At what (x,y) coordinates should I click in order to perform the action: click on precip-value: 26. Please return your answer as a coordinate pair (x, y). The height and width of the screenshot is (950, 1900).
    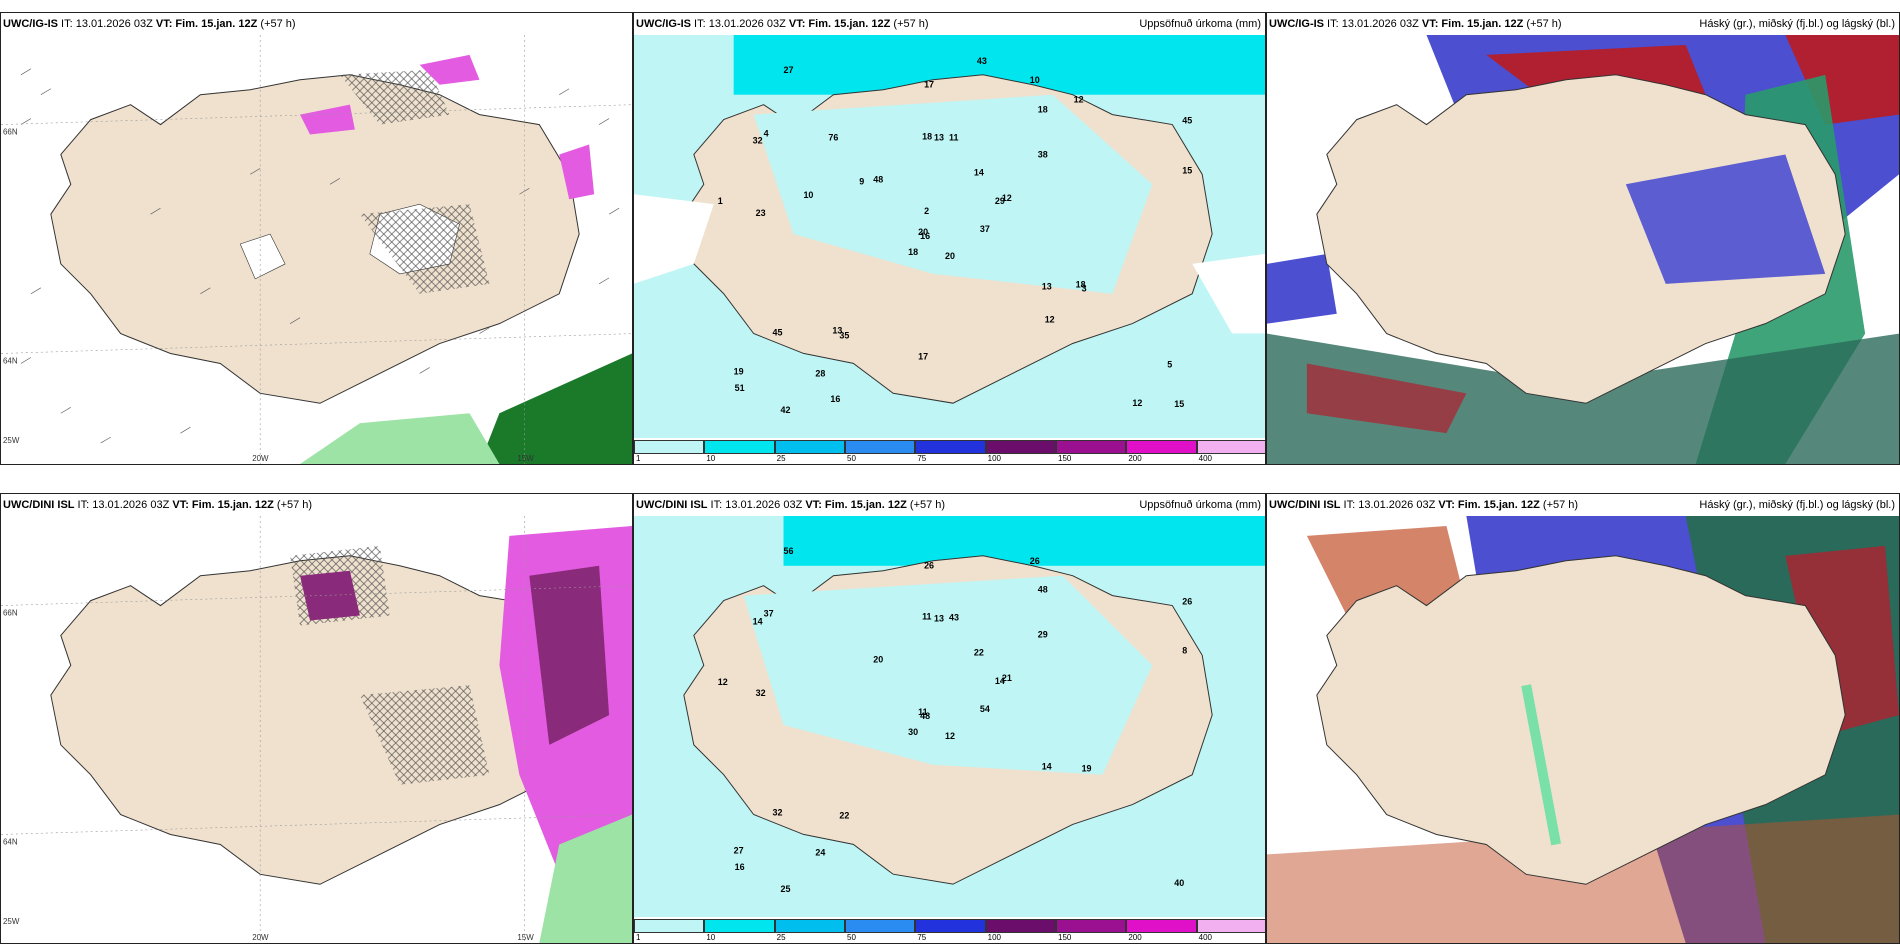
    Looking at the image, I should click on (1187, 602).